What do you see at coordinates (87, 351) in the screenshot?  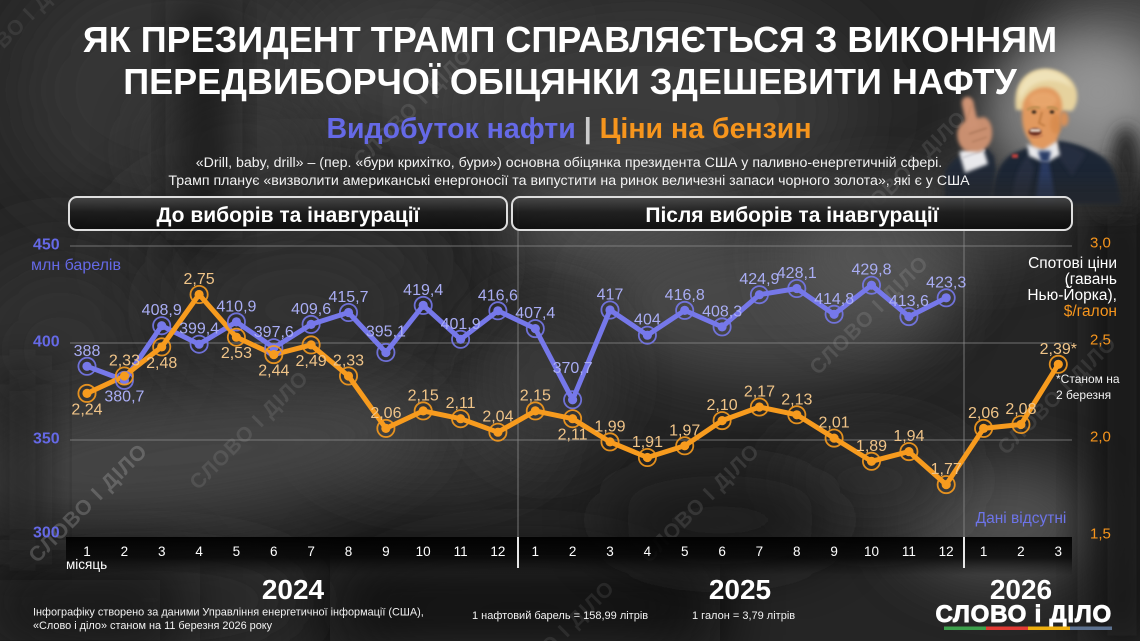 I see `svg-text: 388` at bounding box center [87, 351].